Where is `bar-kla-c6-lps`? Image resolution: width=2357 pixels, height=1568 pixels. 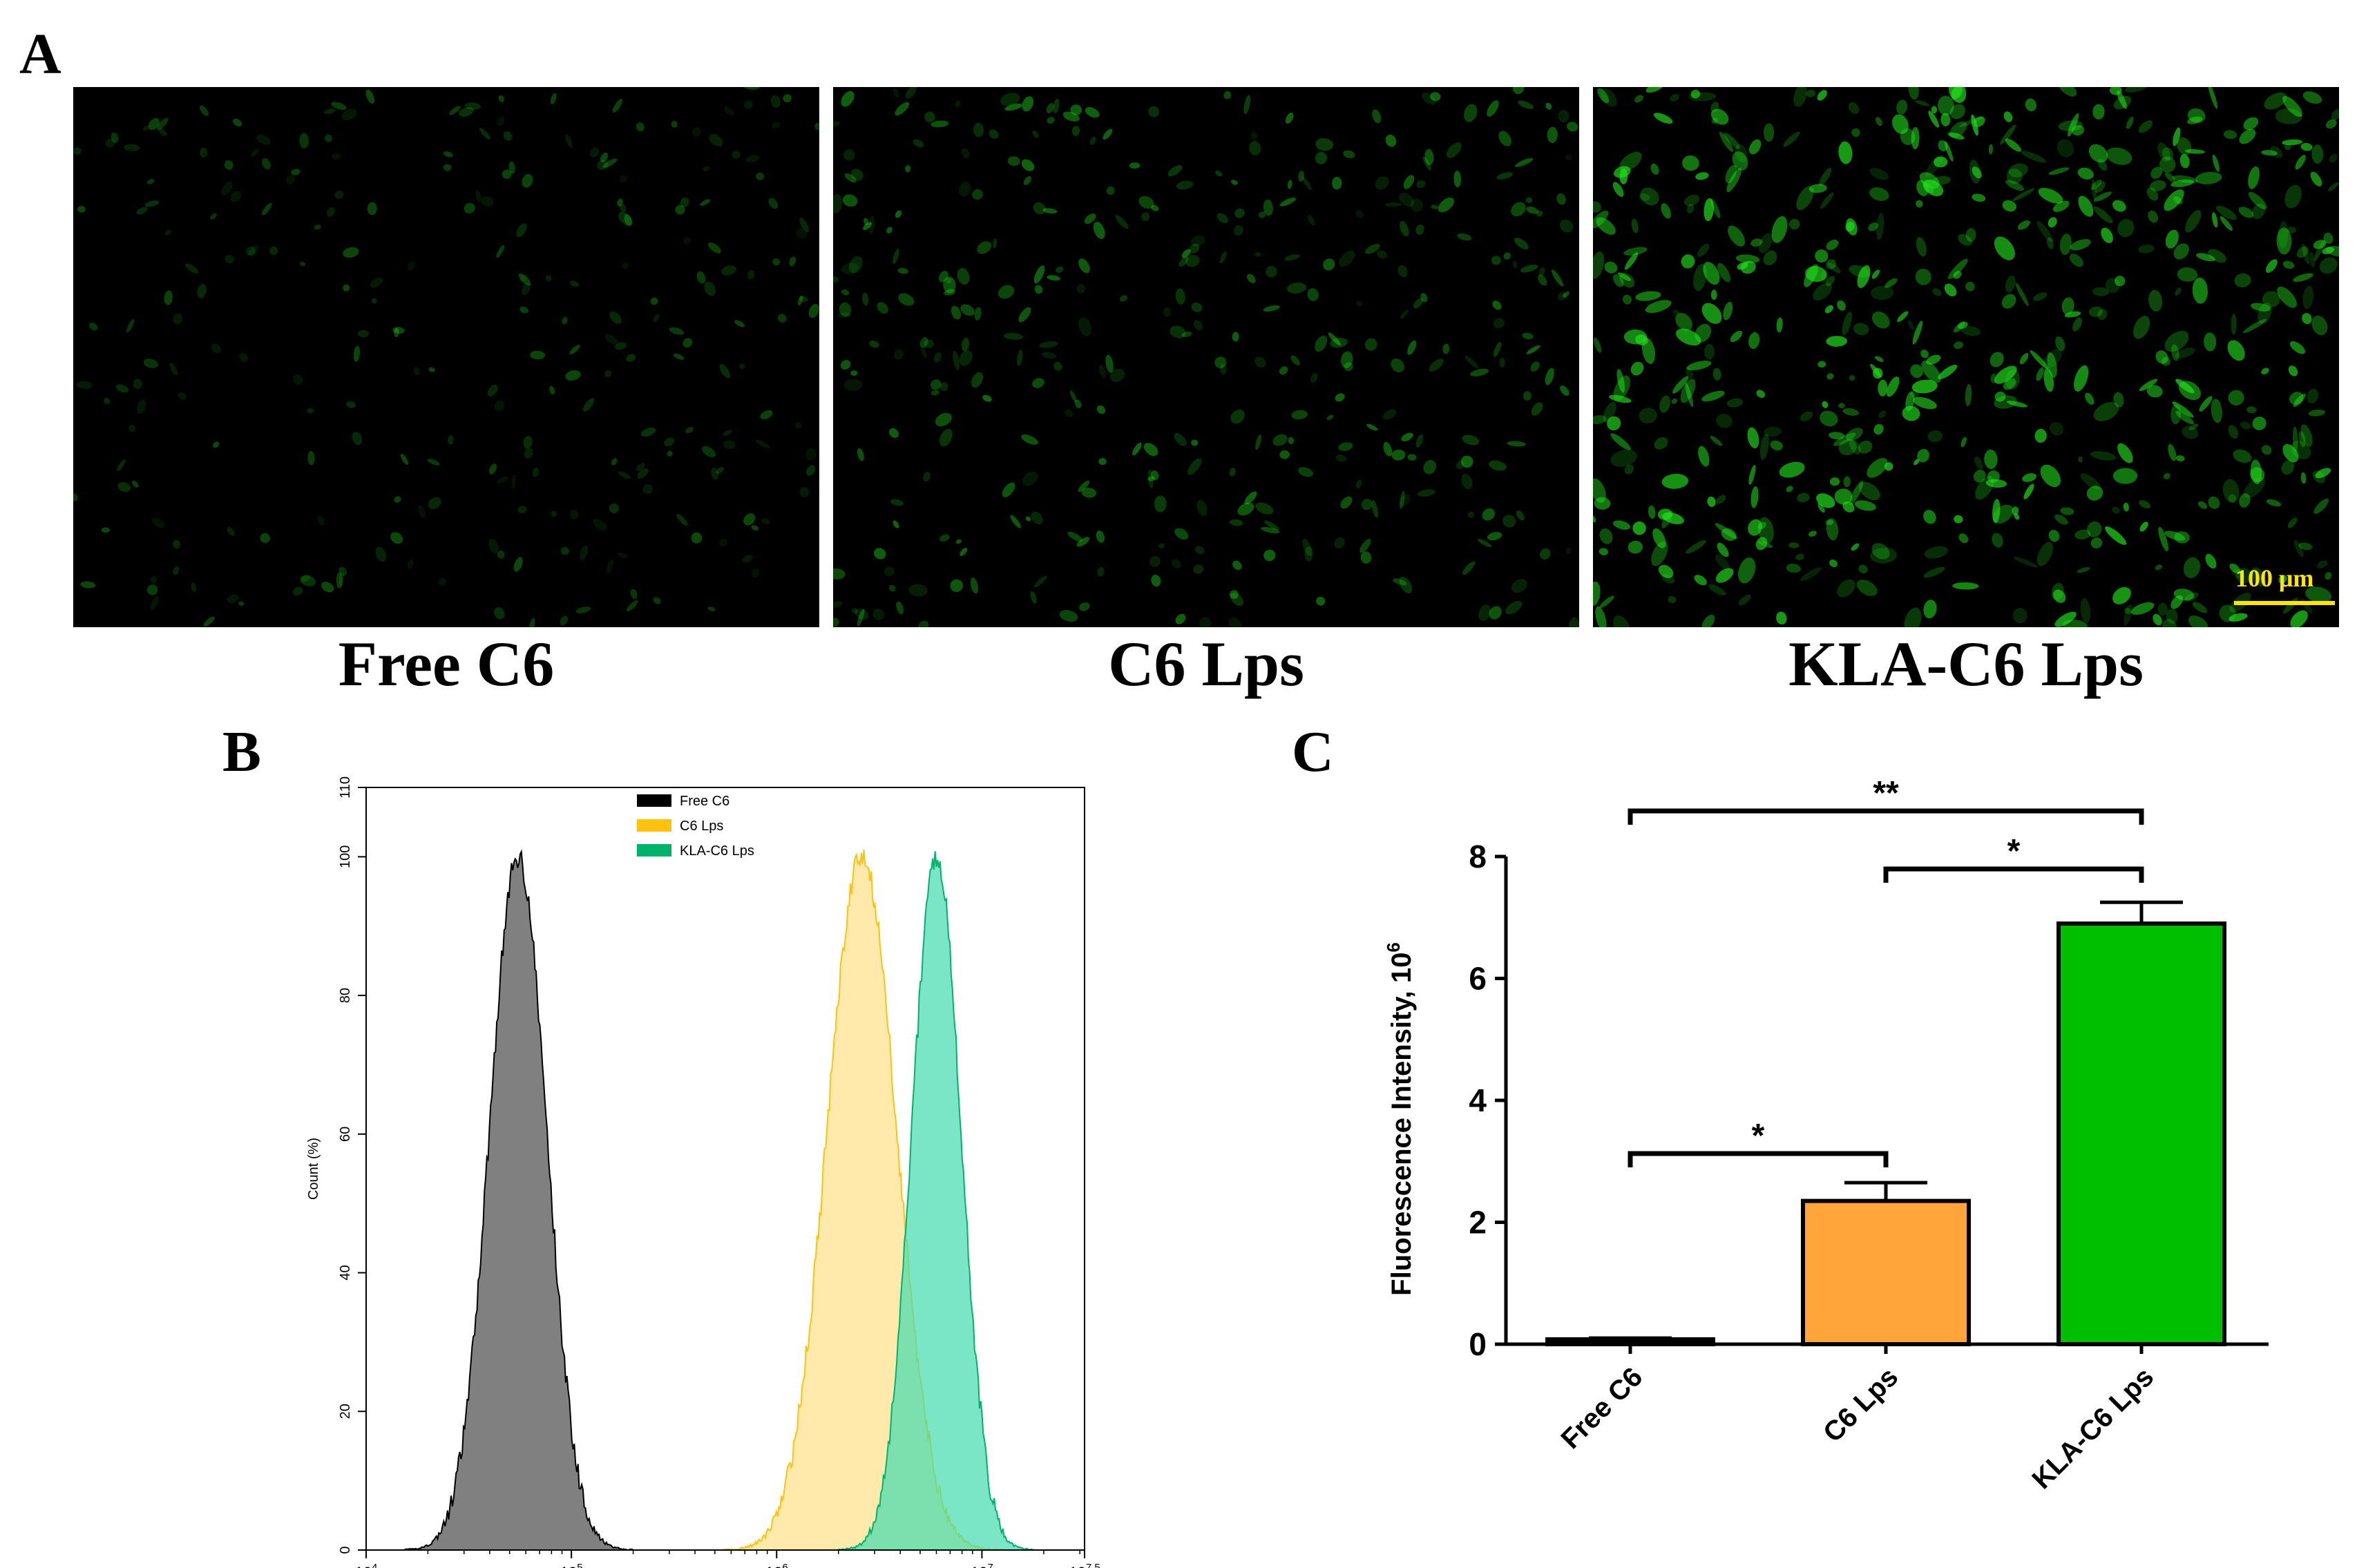 bar-kla-c6-lps is located at coordinates (2141, 1133).